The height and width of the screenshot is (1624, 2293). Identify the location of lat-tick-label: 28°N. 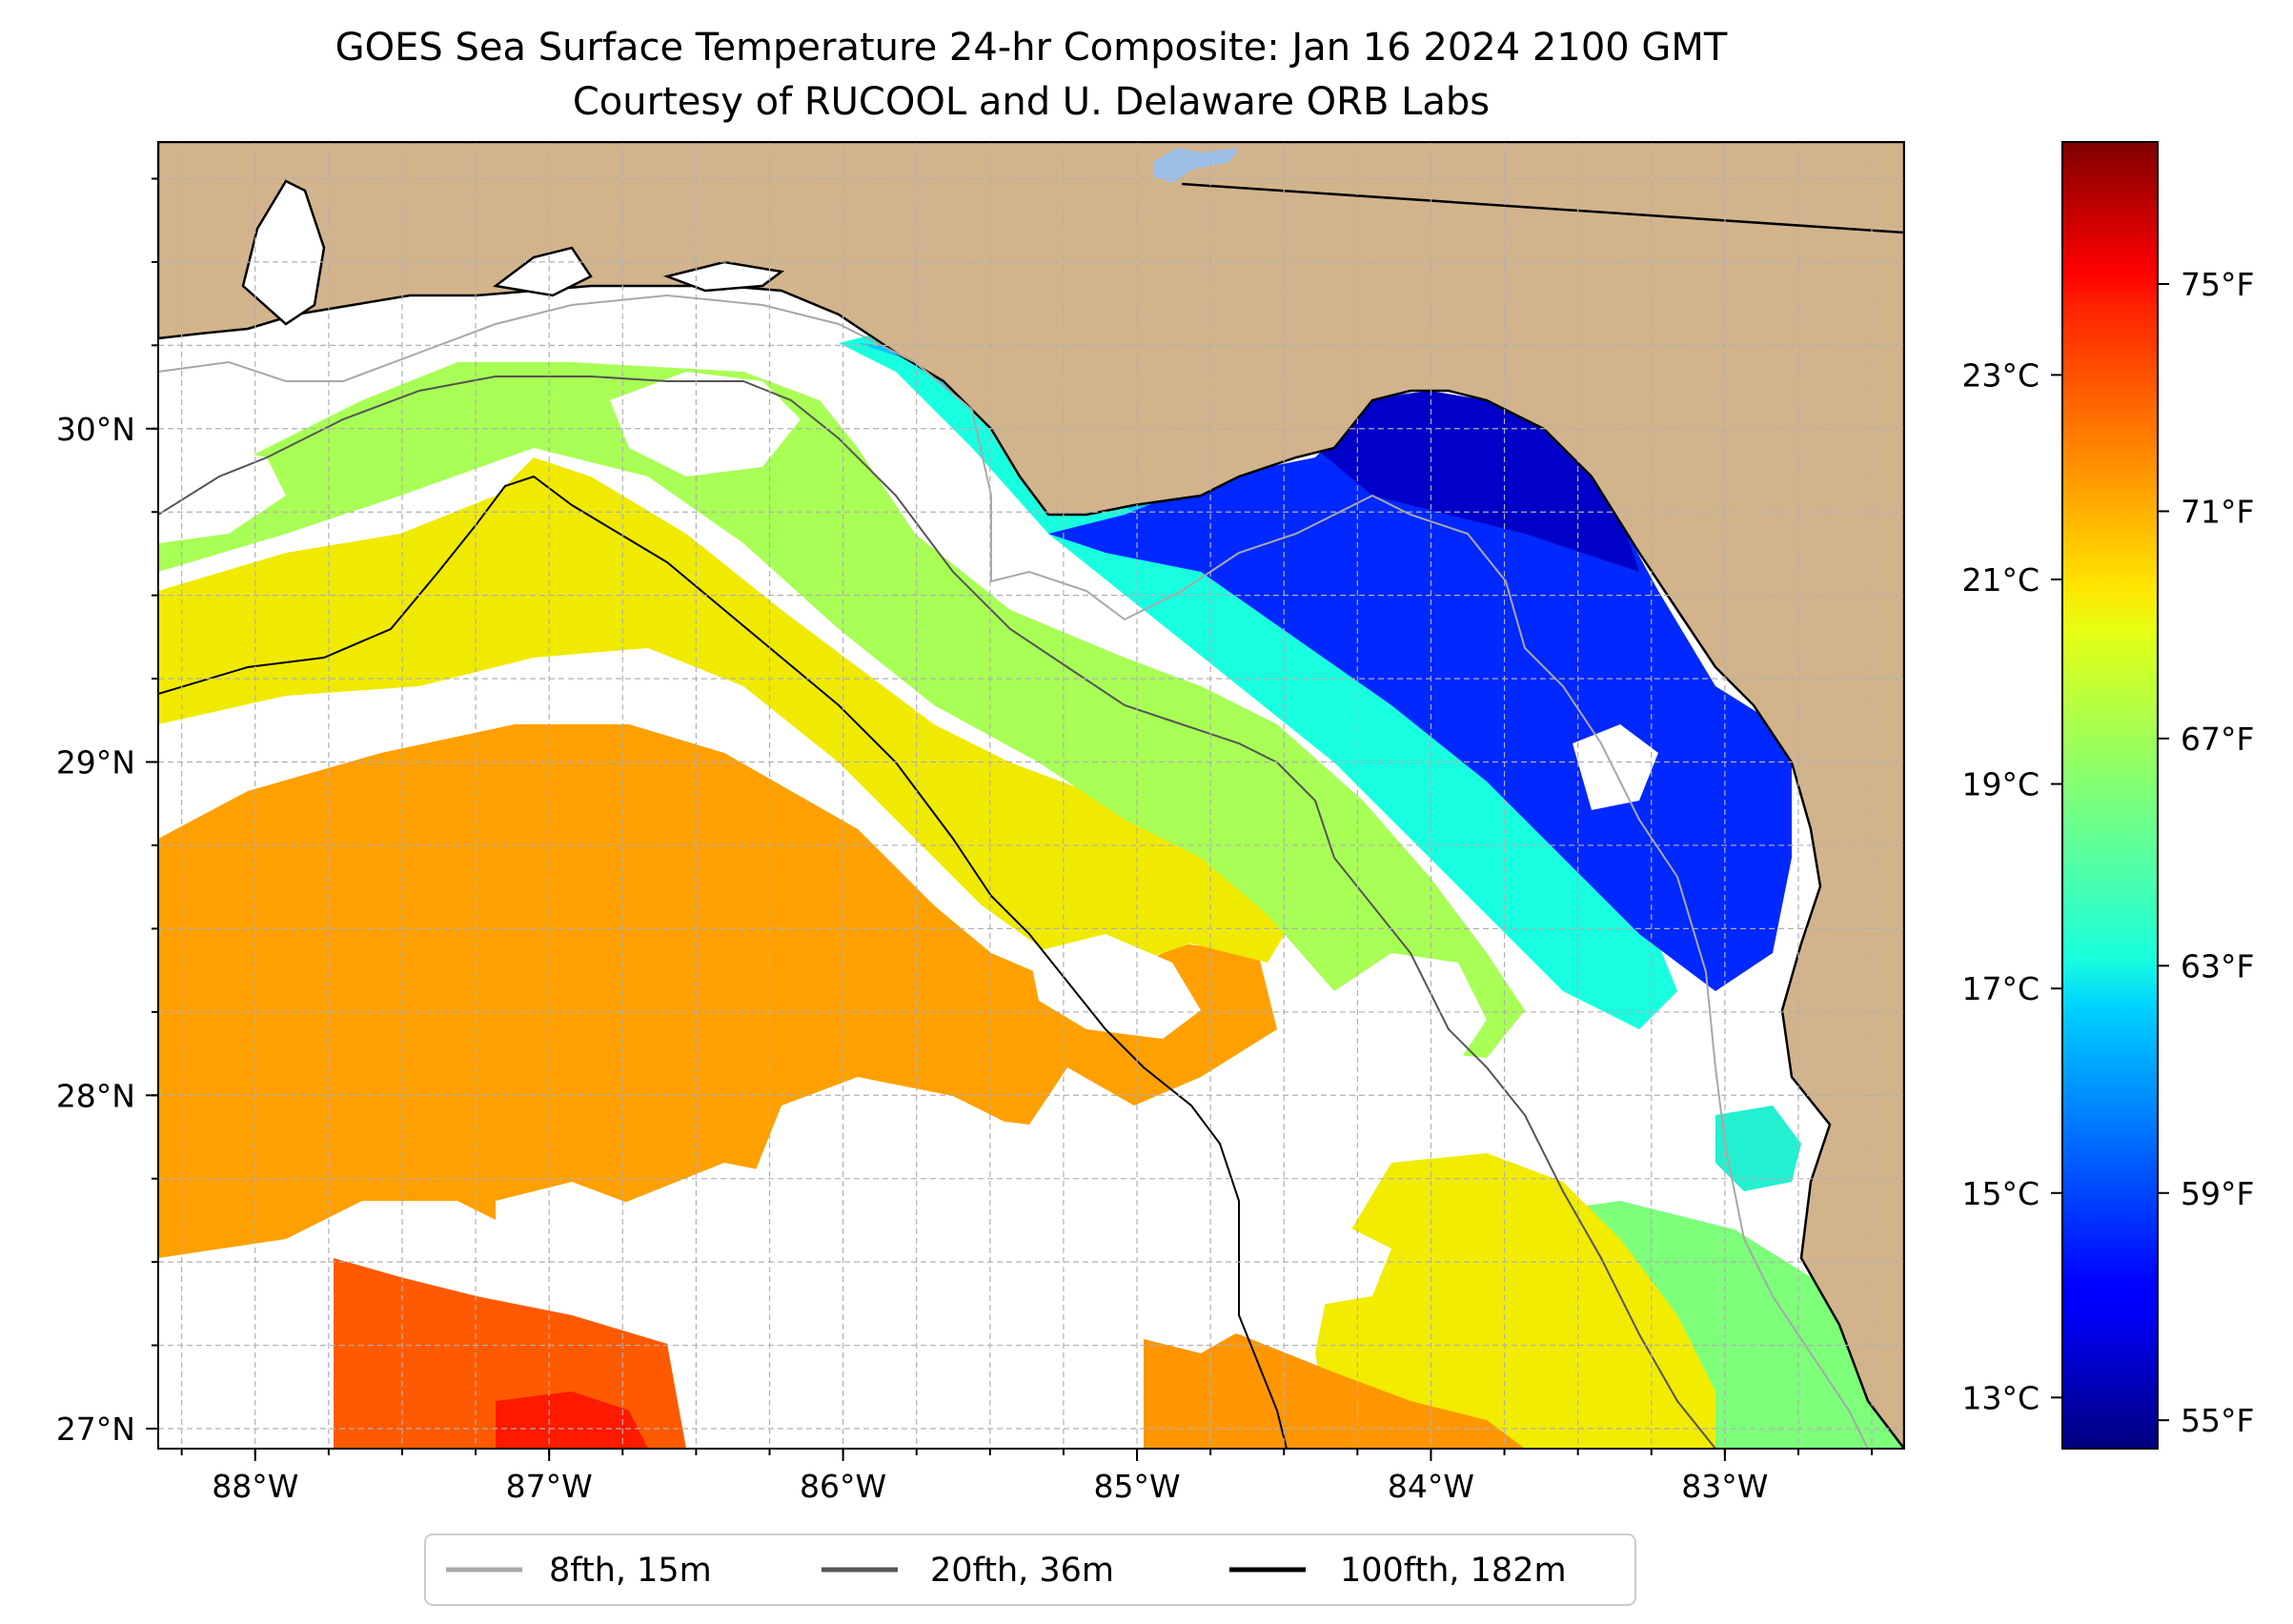
(96, 1095).